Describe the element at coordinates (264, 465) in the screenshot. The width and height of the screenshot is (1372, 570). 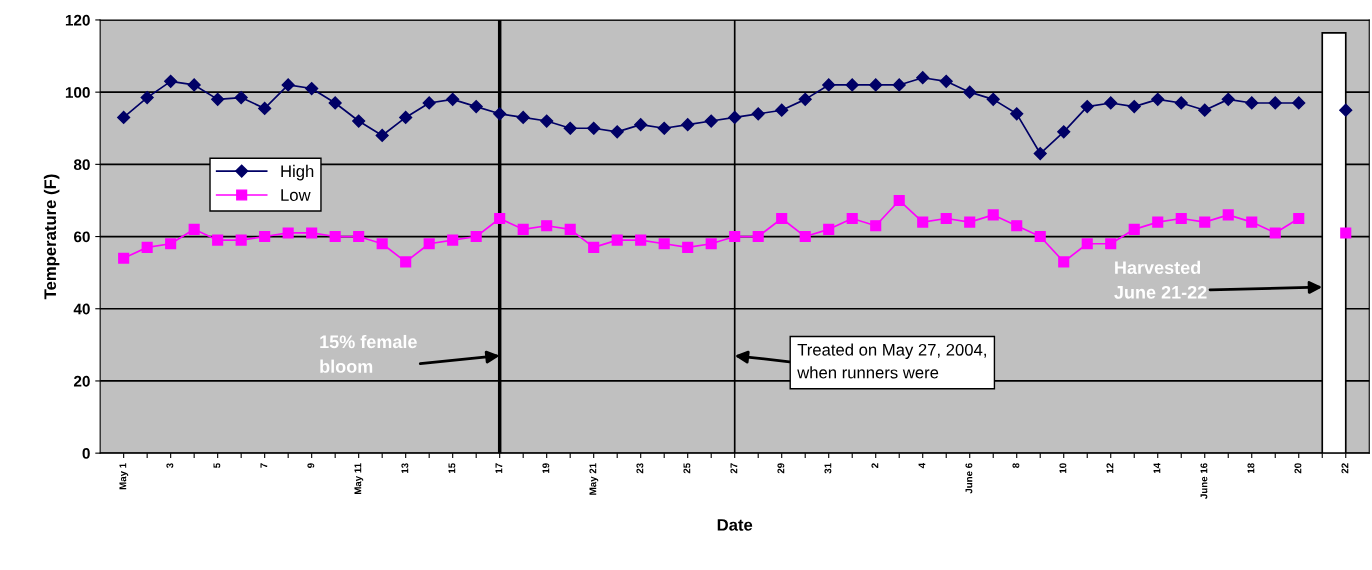
I see `x-tick-label: 7` at that location.